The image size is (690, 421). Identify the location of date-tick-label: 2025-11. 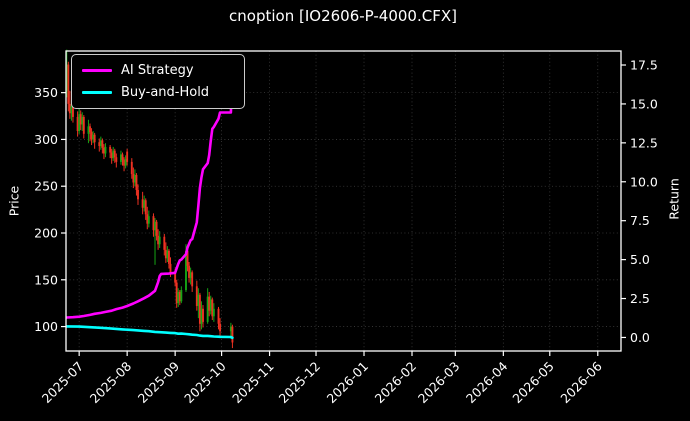
(253, 383).